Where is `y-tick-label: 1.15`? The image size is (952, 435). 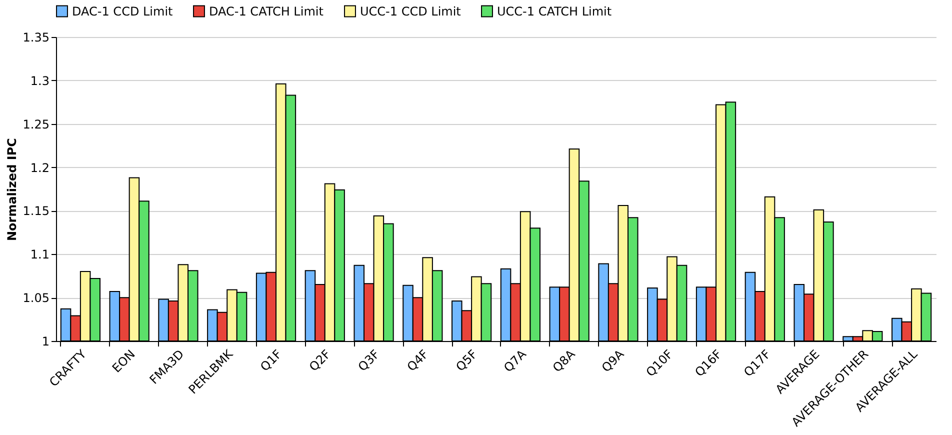 y-tick-label: 1.15 is located at coordinates (36, 211).